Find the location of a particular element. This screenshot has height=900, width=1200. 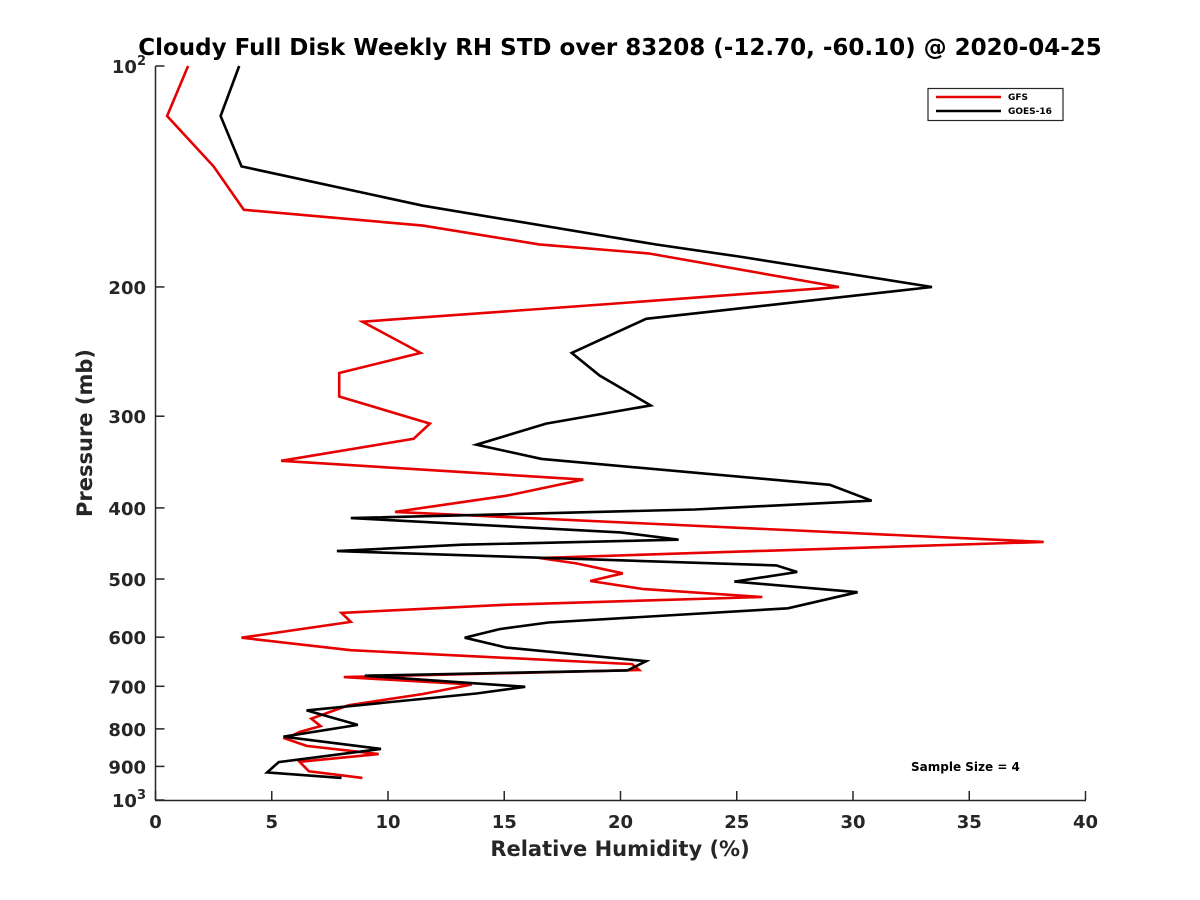

sample-size-annotation: Sample Size = 4 is located at coordinates (965, 767).